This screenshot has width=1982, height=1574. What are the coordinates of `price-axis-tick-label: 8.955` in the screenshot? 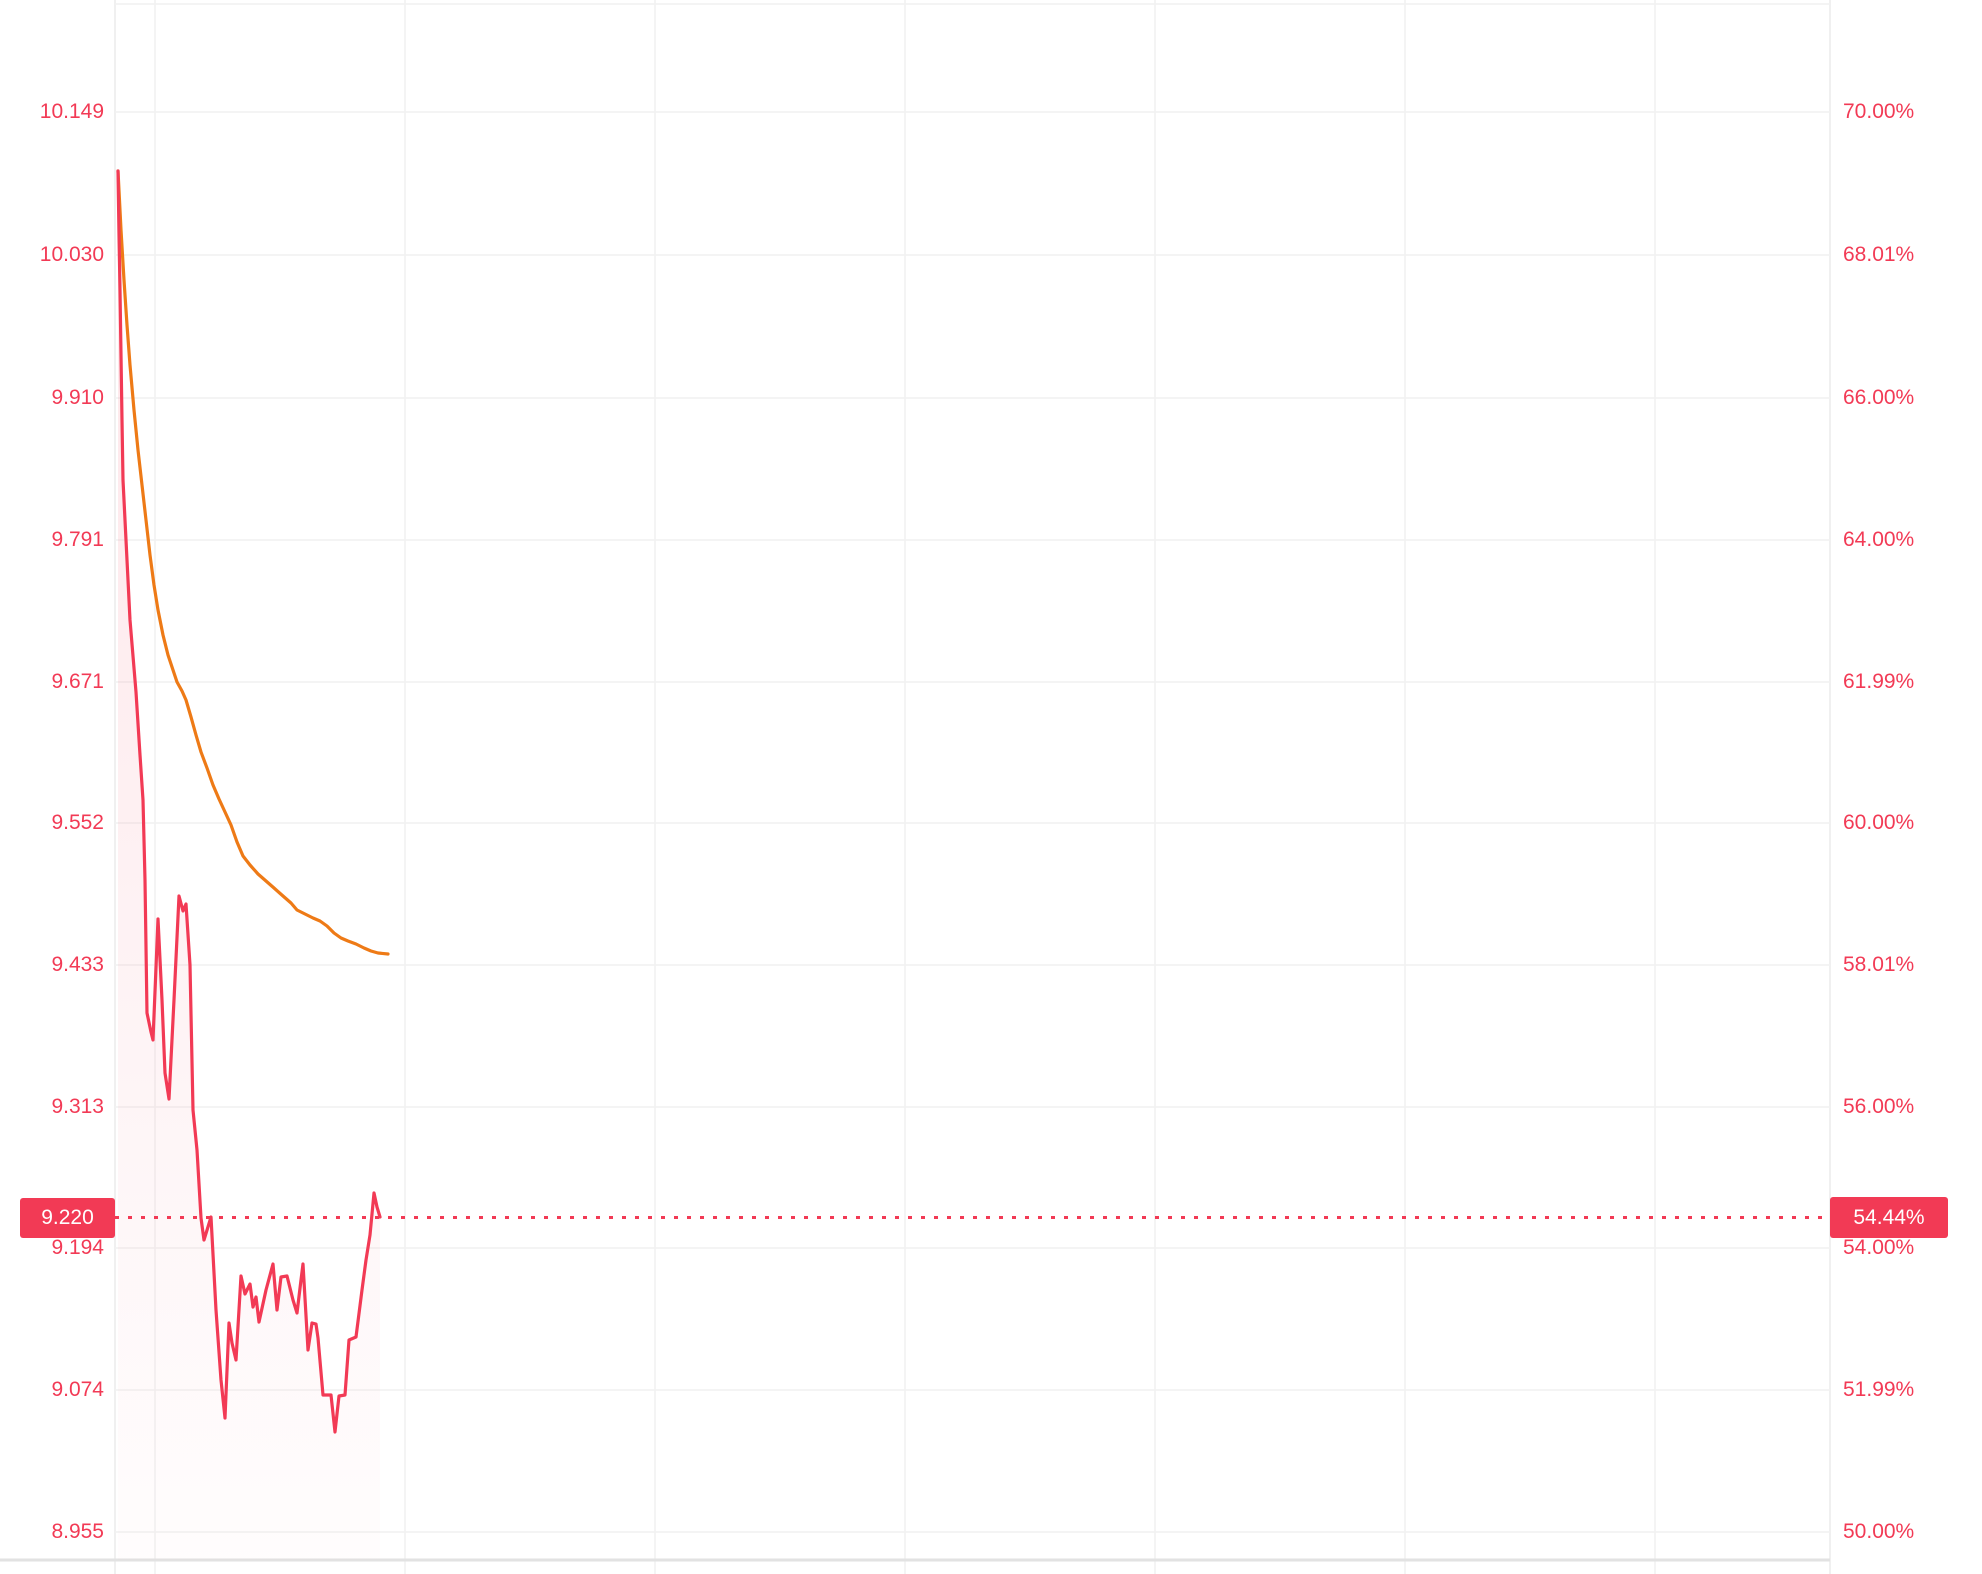 It's located at (77, 1531).